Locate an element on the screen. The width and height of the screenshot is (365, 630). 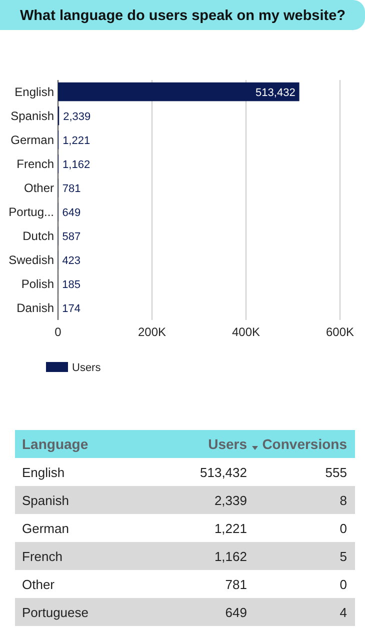
y-tick-label: Other is located at coordinates (39, 187).